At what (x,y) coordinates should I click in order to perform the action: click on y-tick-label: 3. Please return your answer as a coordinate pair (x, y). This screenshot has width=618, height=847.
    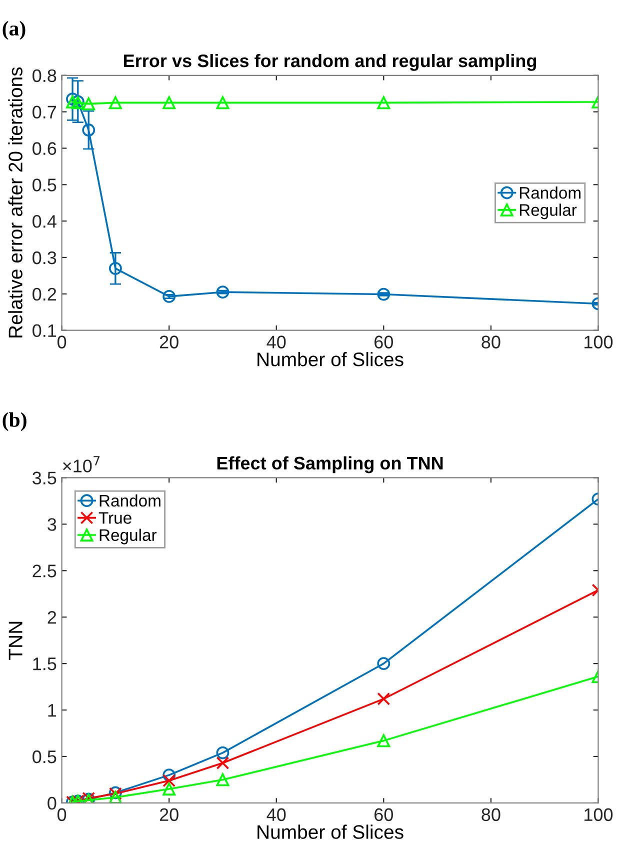
    Looking at the image, I should click on (52, 524).